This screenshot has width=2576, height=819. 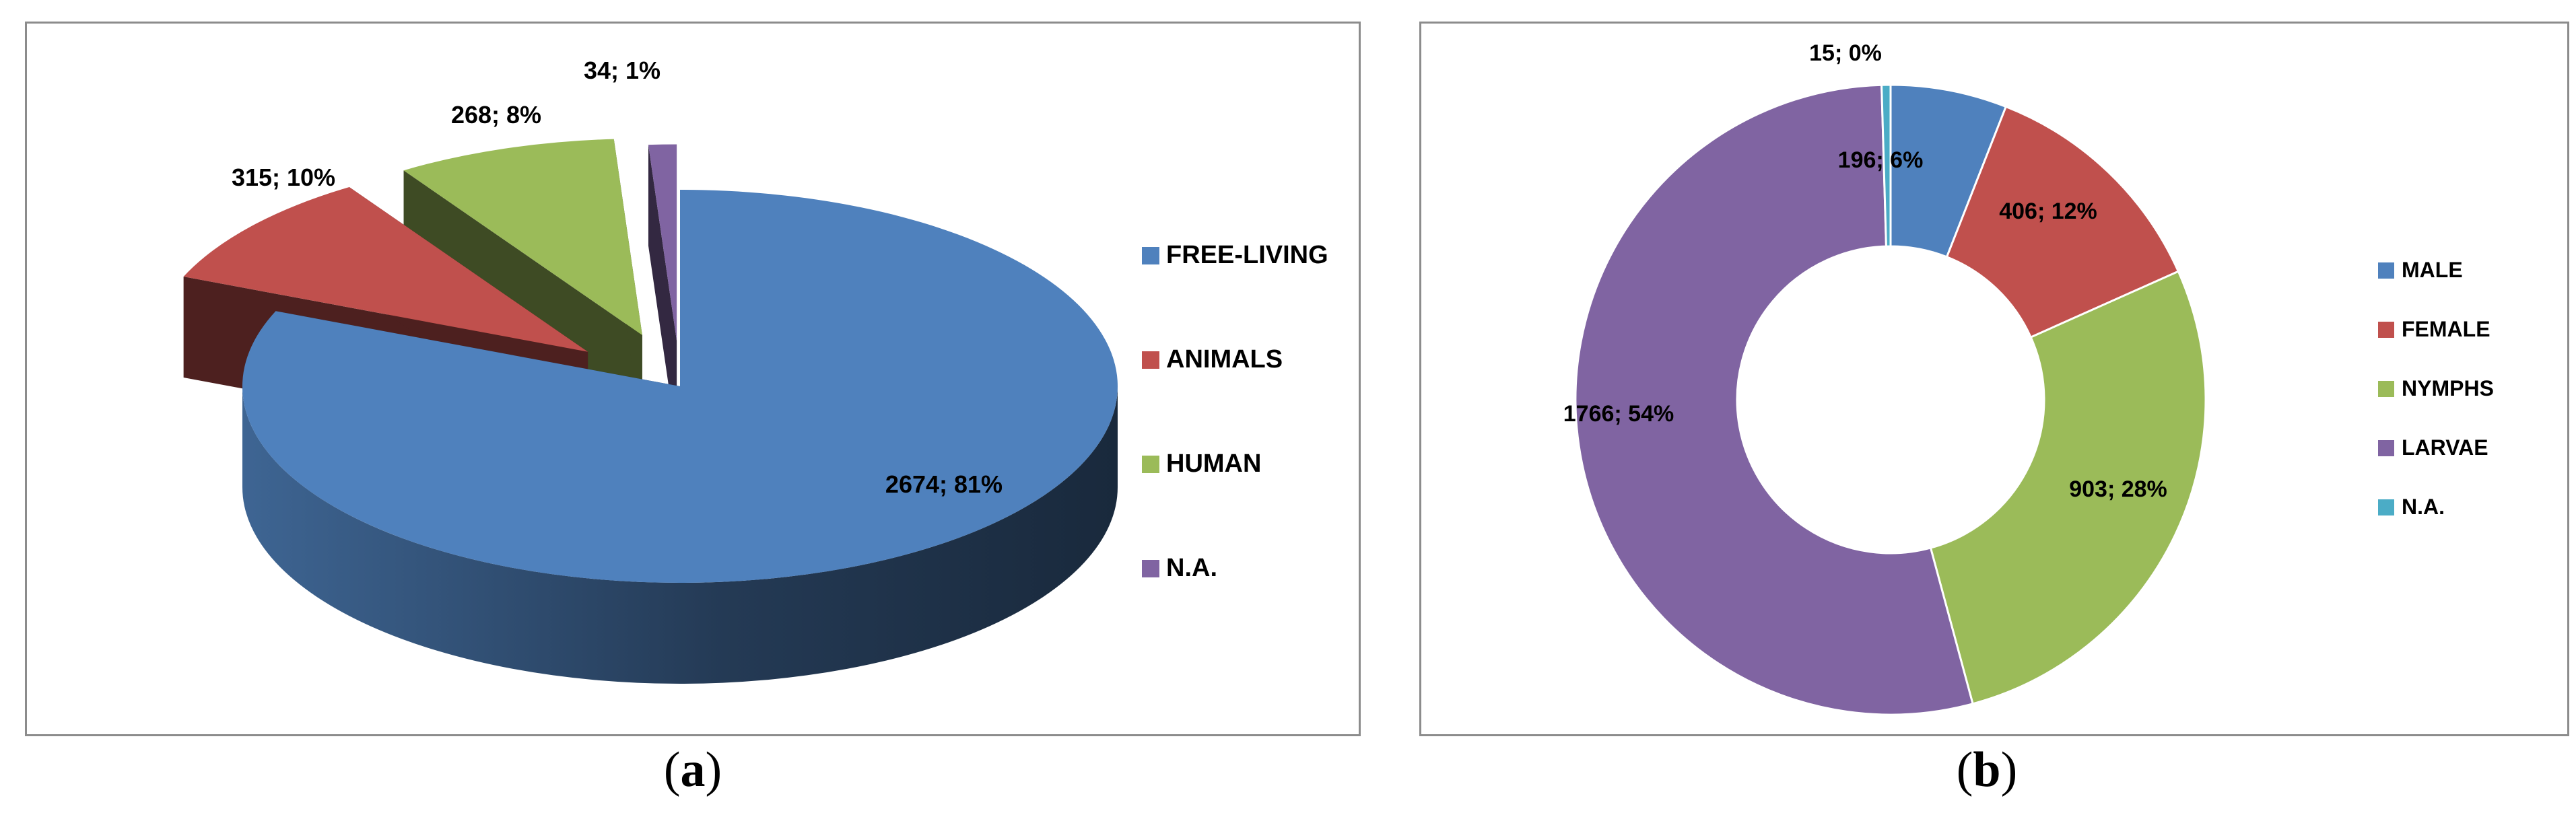 I want to click on legend-item-free-living: FREE-LIVING, so click(x=1235, y=255).